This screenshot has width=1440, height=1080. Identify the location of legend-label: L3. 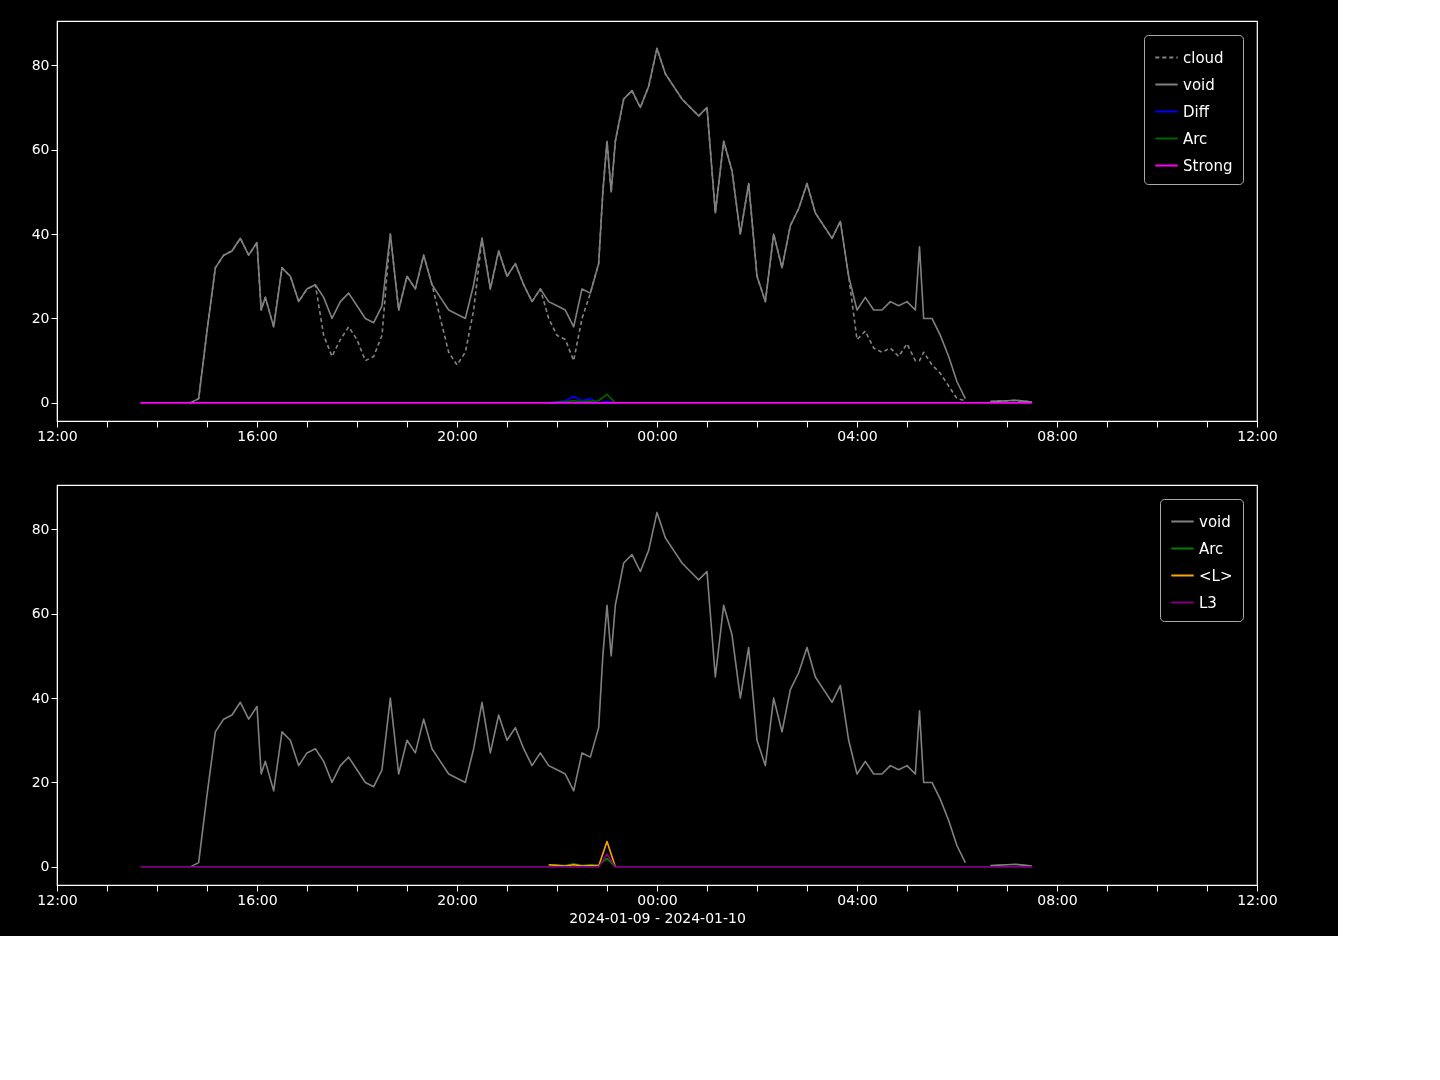
(1208, 602).